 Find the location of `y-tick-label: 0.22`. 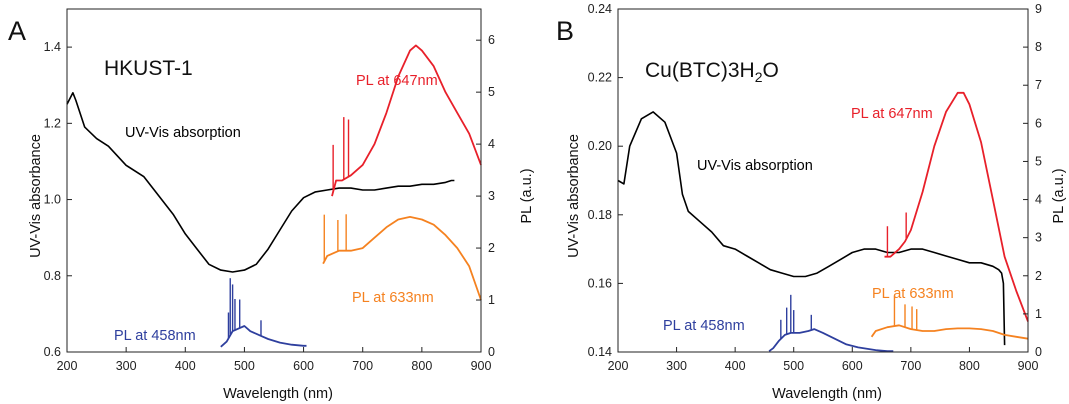

y-tick-label: 0.22 is located at coordinates (600, 78).